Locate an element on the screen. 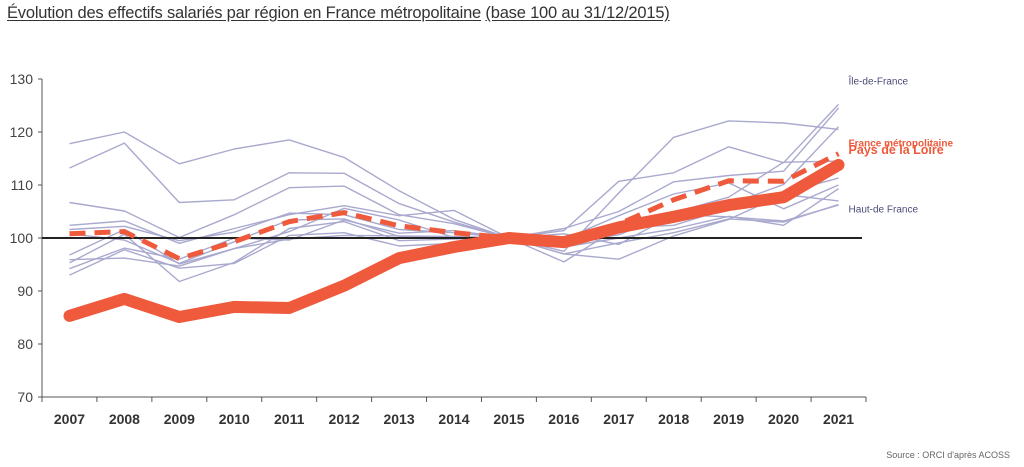 The height and width of the screenshot is (467, 1024). series-label-ile-de-france: Île-de-France is located at coordinates (878, 80).